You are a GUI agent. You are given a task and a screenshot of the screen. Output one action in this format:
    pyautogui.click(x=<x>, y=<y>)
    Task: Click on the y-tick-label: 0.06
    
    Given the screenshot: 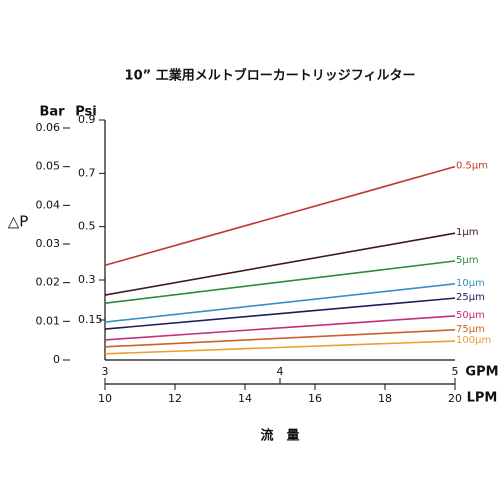 What is the action you would take?
    pyautogui.click(x=48, y=127)
    